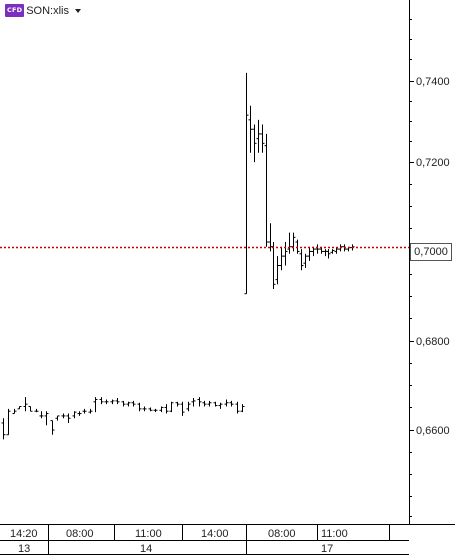  What do you see at coordinates (15, 10) in the screenshot?
I see `cfd-badge: CFD` at bounding box center [15, 10].